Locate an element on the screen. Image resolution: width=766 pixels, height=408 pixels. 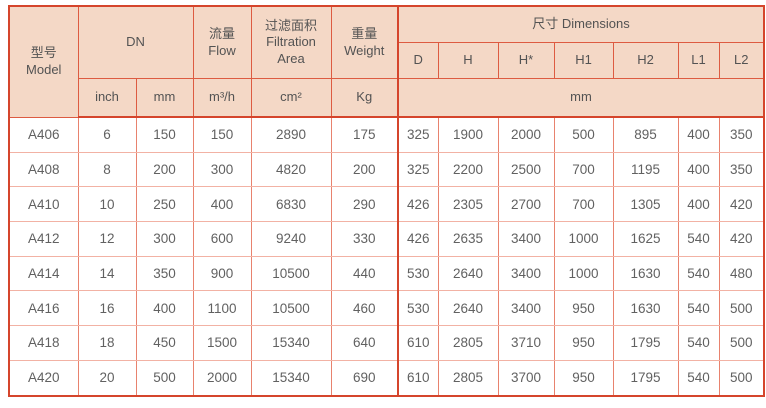
model-cell: A412 is located at coordinates (43, 239).